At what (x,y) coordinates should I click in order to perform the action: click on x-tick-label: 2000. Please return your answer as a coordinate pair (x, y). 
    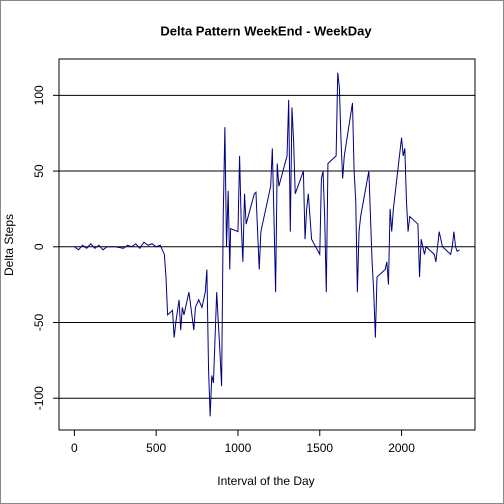
    Looking at the image, I should click on (401, 448).